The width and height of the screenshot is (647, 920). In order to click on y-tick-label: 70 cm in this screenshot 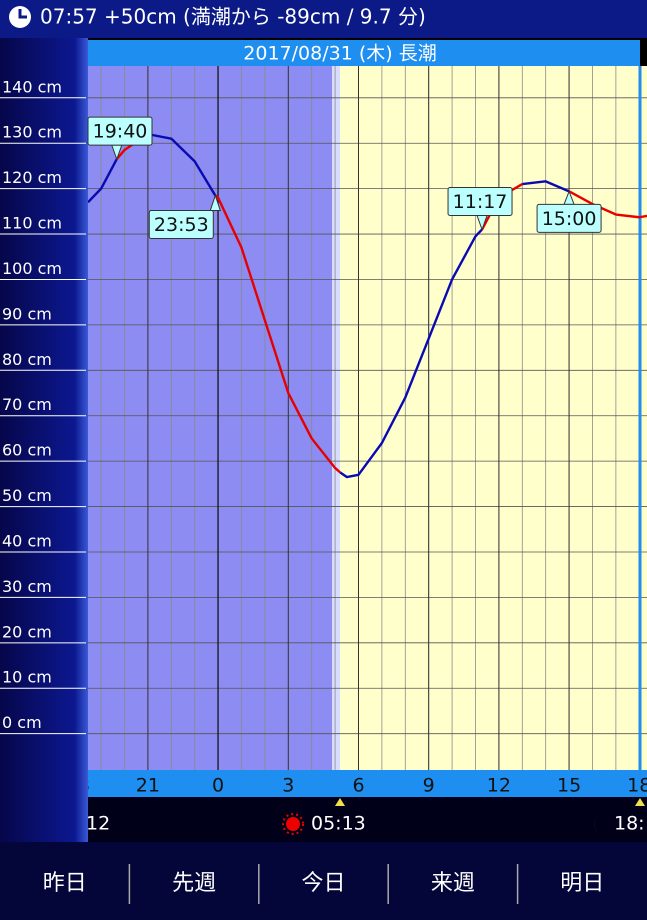, I will do `click(27, 404)`.